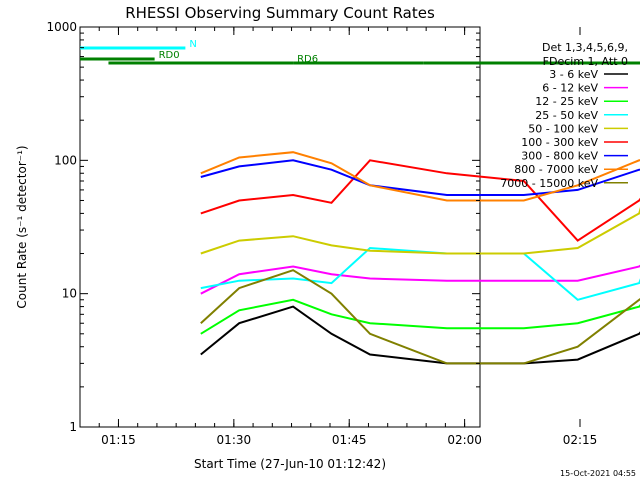 This screenshot has height=480, width=640. Describe the element at coordinates (573, 74) in the screenshot. I see `legend-entry-label: 3 - 6 keV` at that location.